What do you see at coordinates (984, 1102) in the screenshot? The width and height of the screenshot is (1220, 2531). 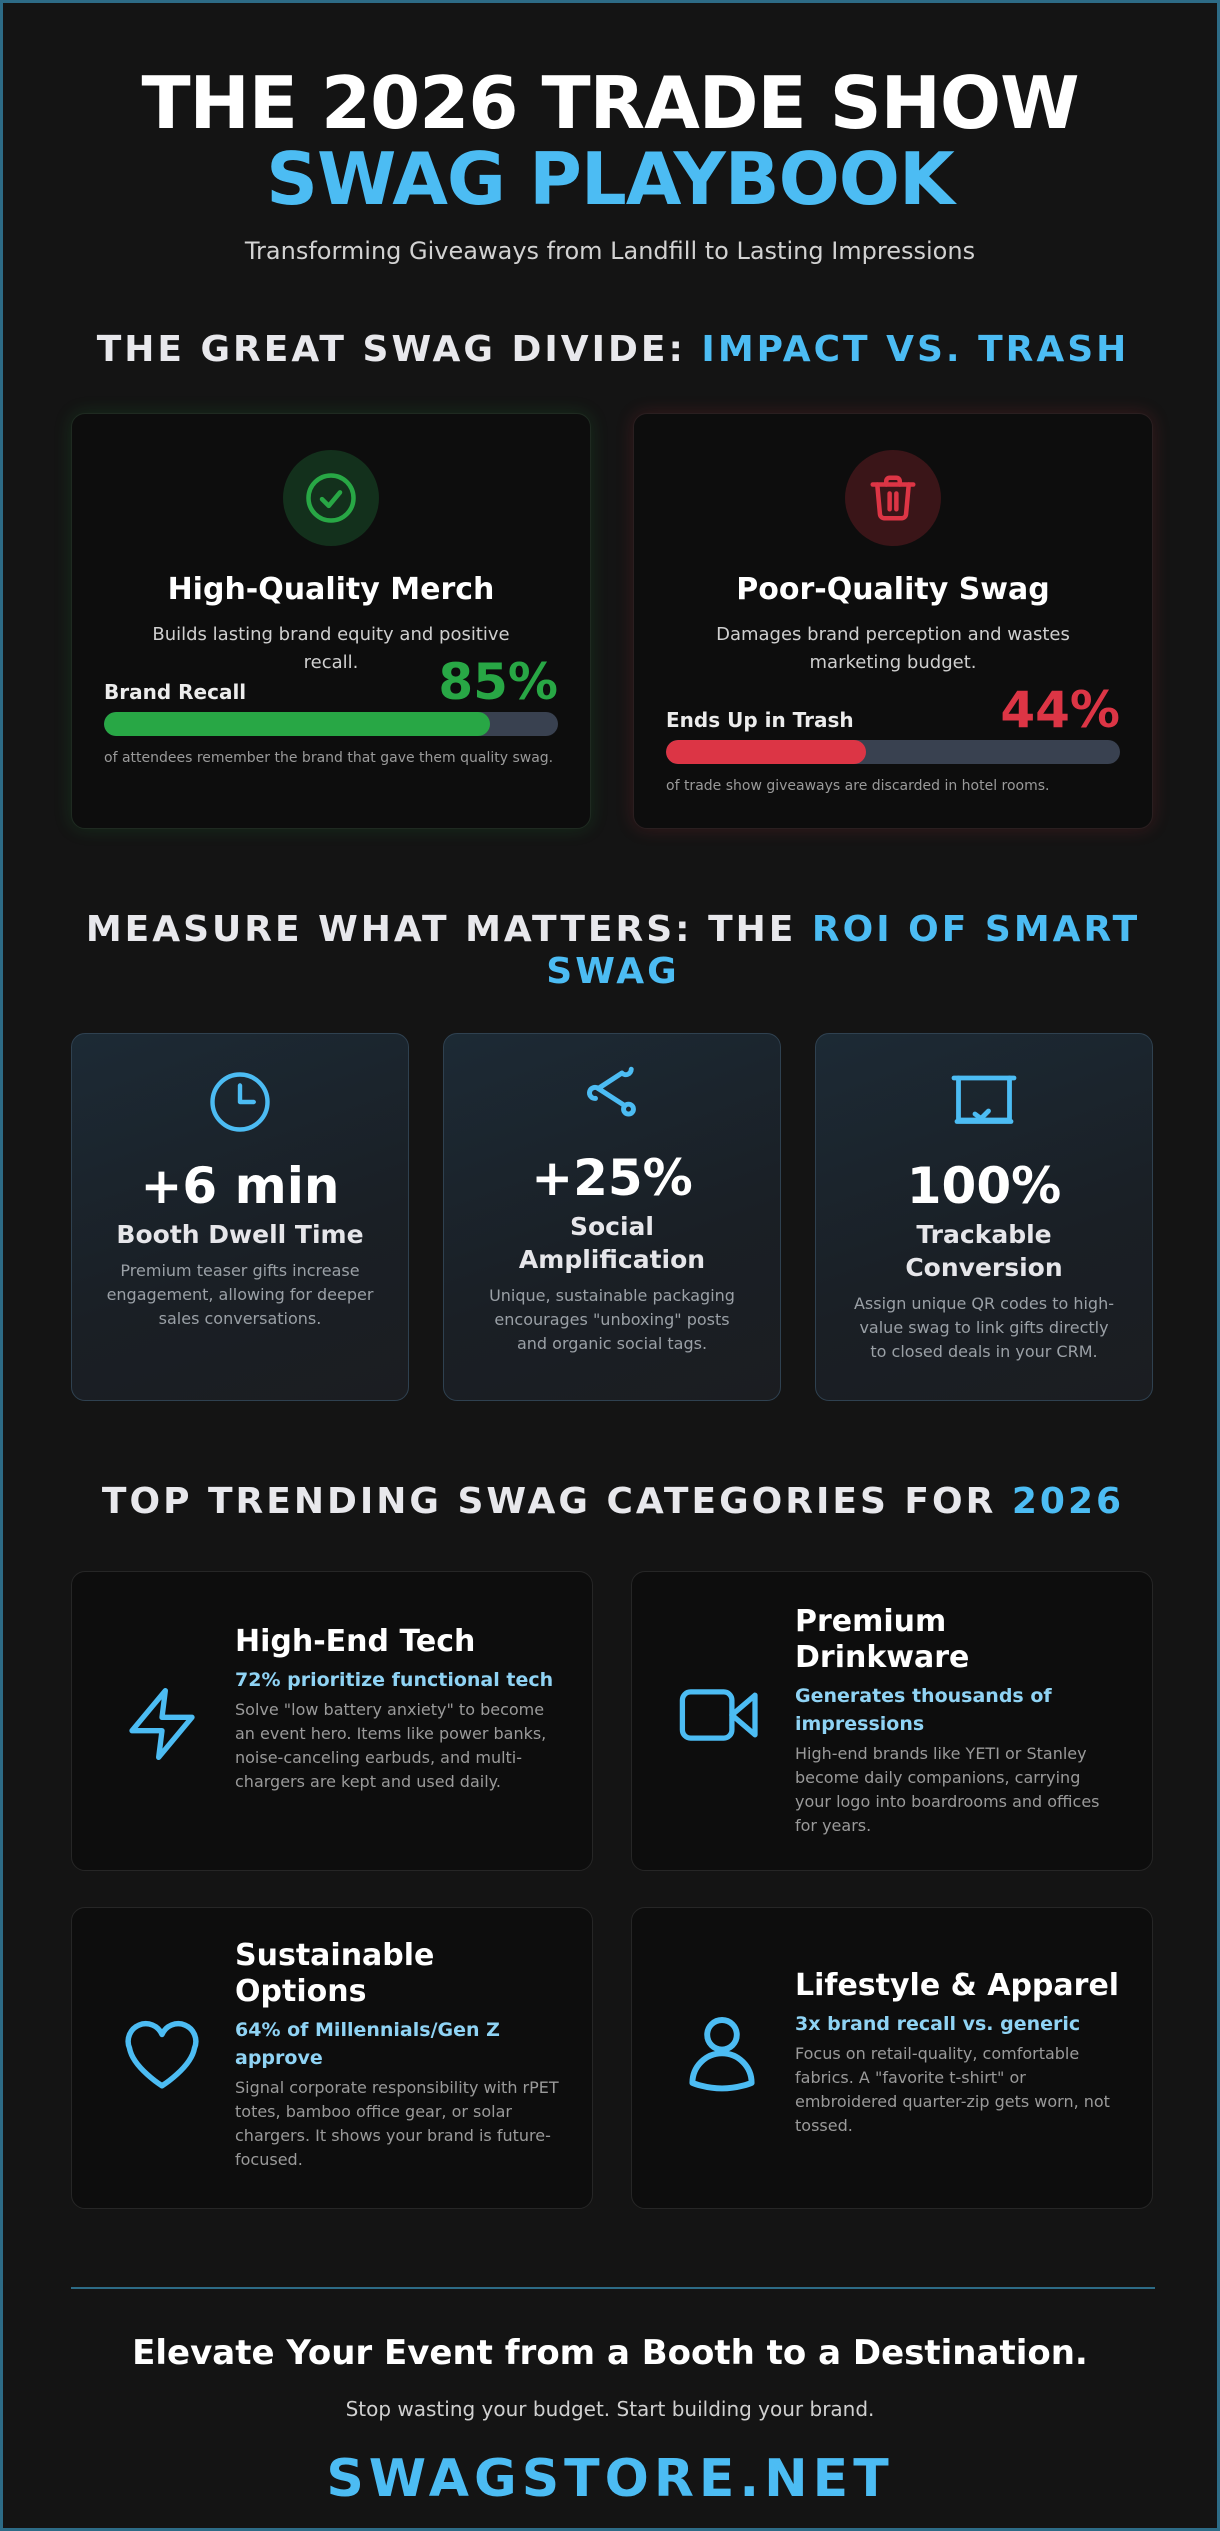 I see `presentation-check-icon` at bounding box center [984, 1102].